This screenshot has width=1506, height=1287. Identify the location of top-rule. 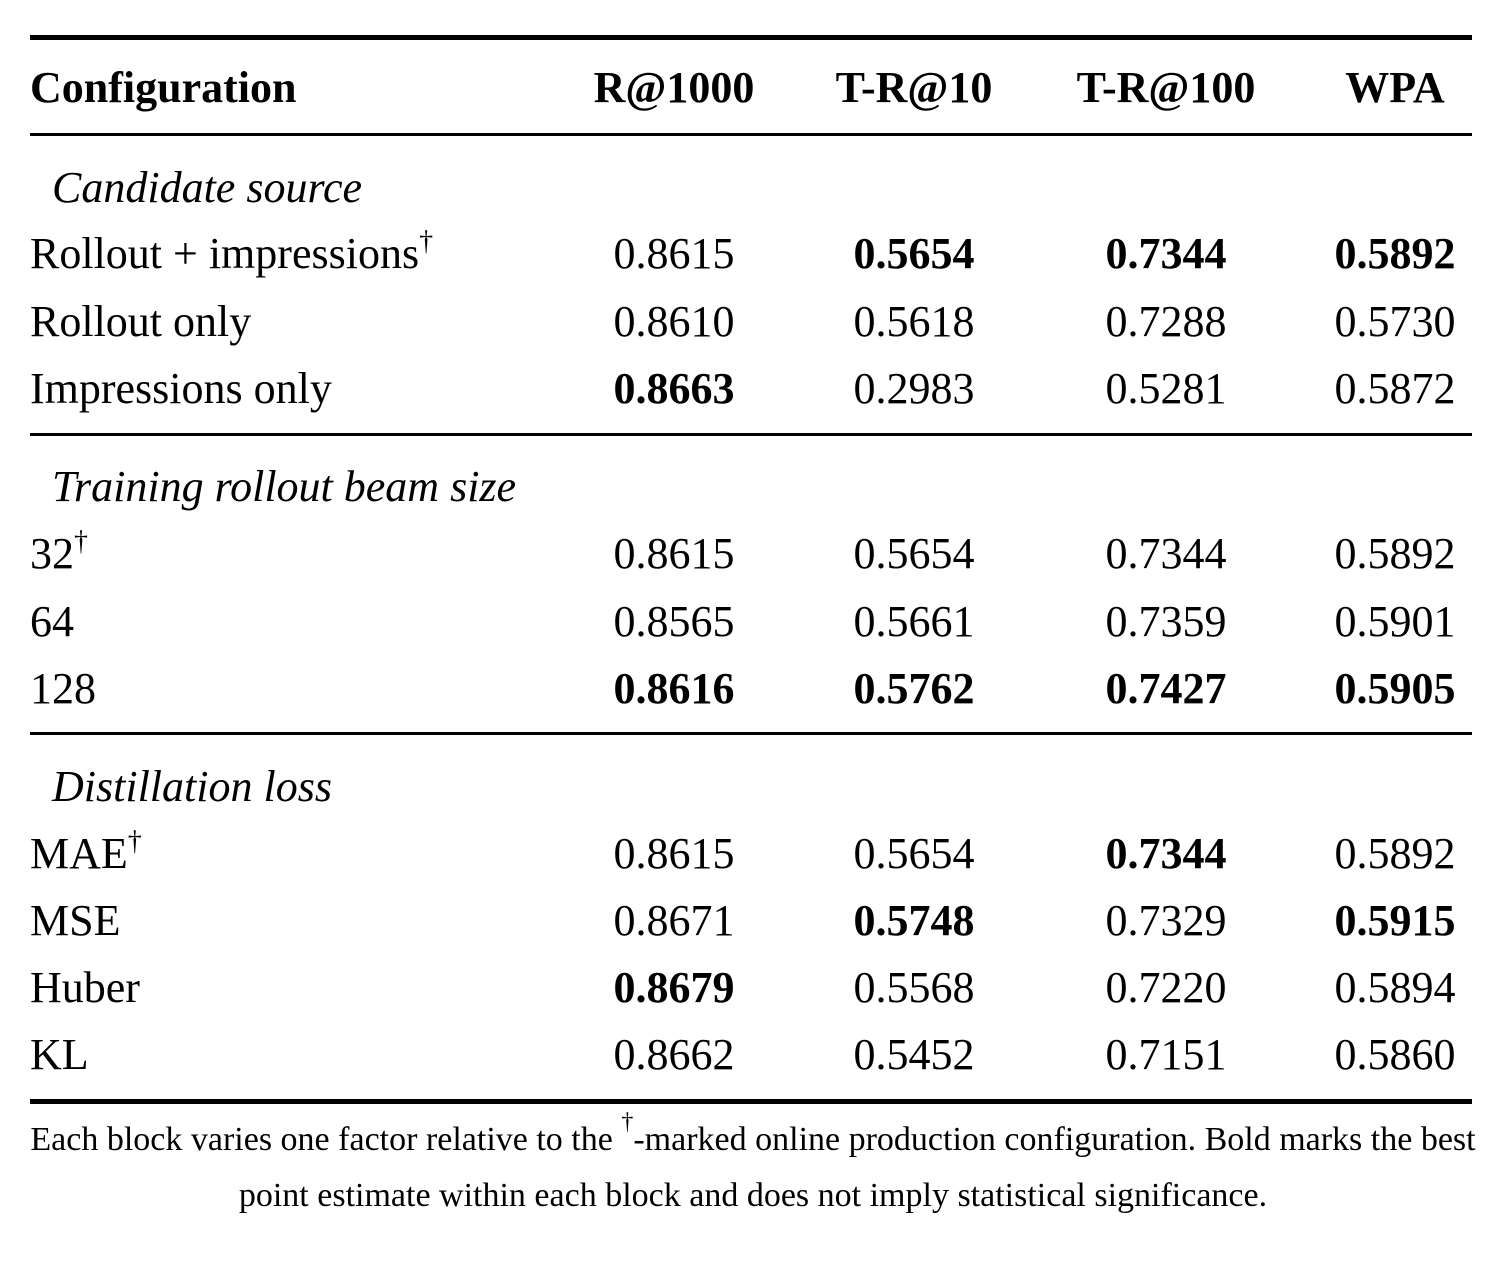
(751, 37).